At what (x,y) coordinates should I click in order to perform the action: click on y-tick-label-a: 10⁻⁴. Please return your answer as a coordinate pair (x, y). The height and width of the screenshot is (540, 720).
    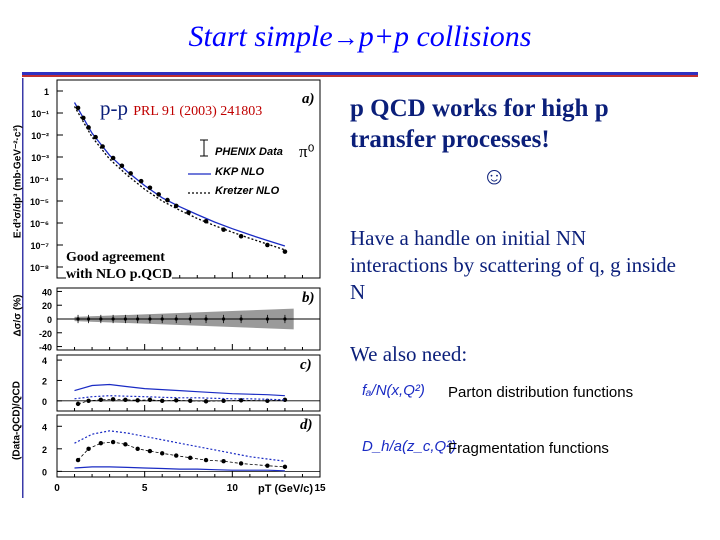
    Looking at the image, I should click on (39, 180).